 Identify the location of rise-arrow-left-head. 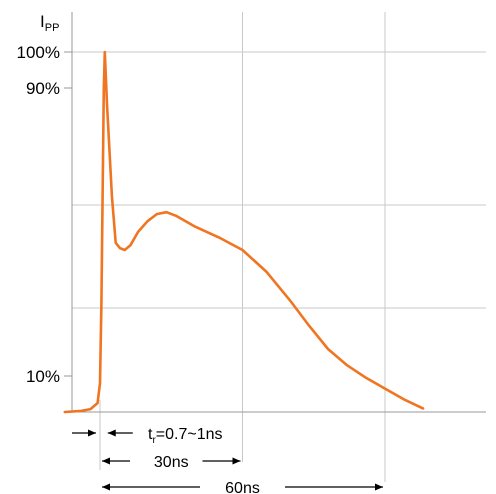
(92, 433).